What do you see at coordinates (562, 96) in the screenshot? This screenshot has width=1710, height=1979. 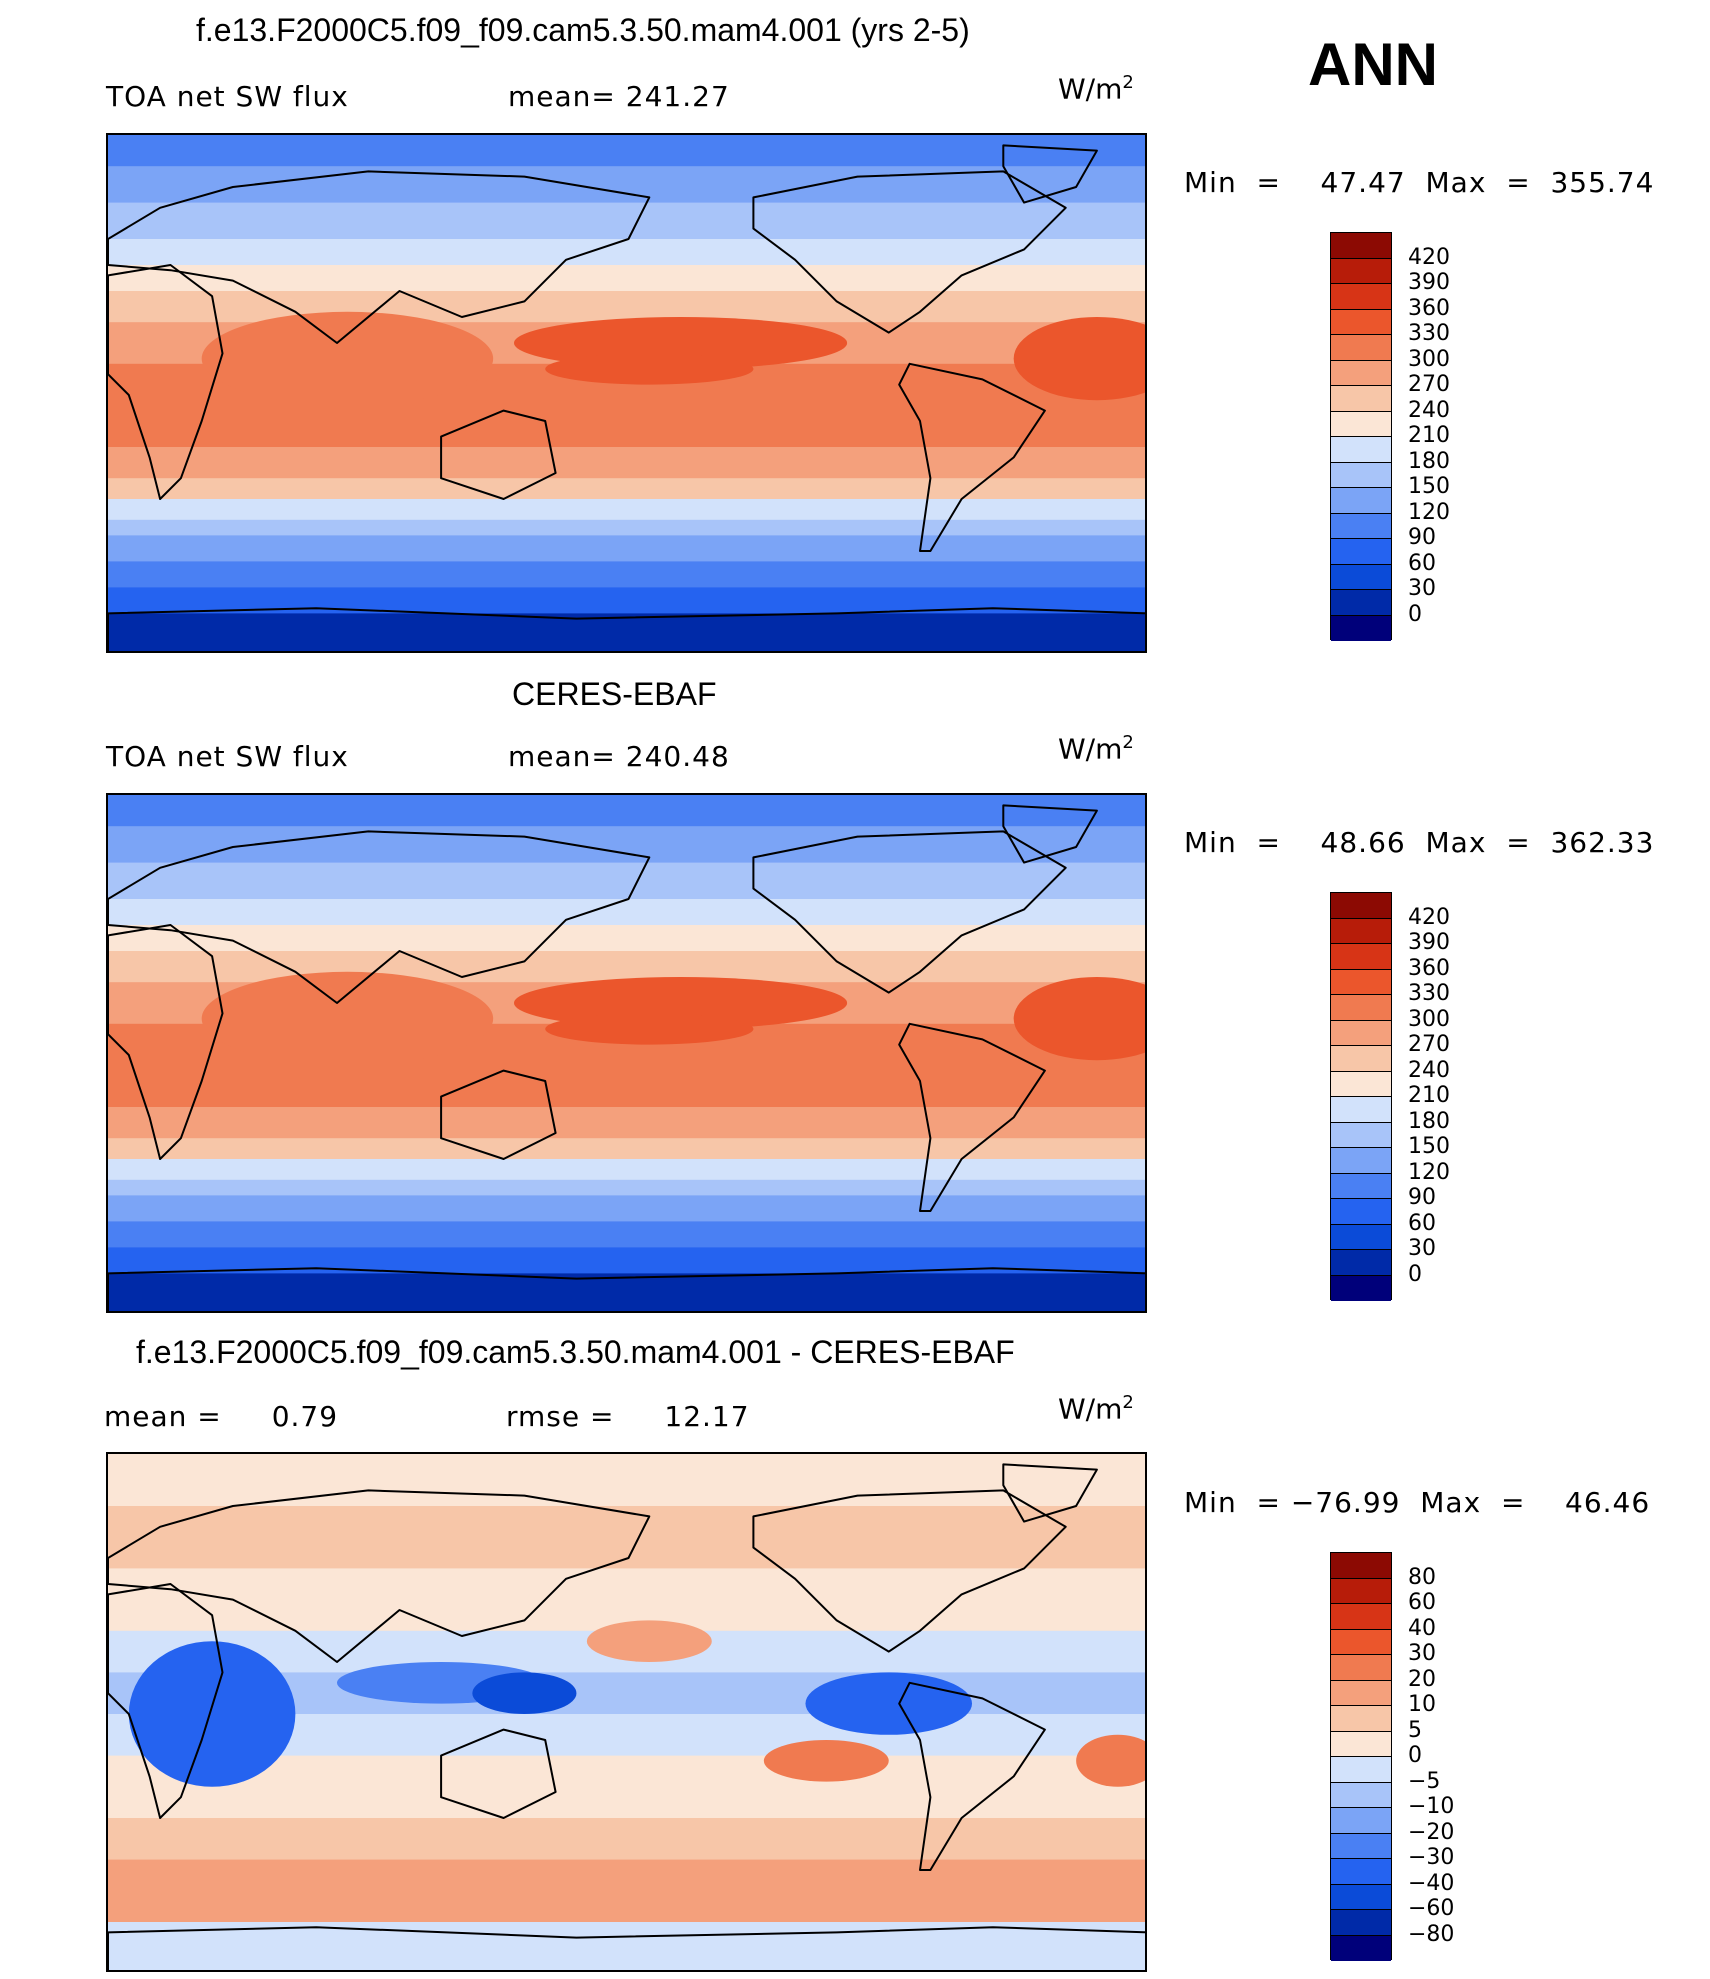 I see `panel1-mean-label: mean=` at bounding box center [562, 96].